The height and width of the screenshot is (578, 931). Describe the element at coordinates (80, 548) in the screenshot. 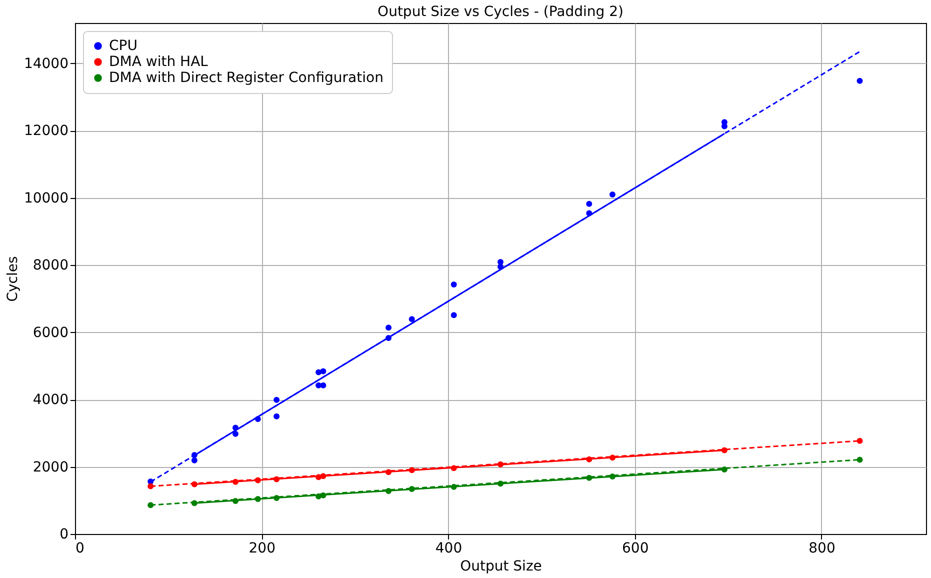

I see `x-tick-label: 0` at that location.